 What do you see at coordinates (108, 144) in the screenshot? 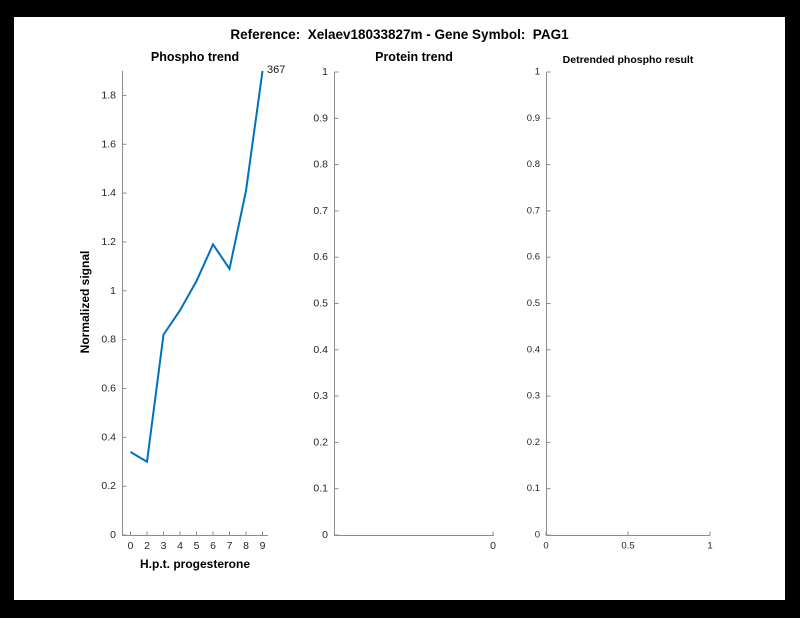
I see `svg-text: 1.6` at bounding box center [108, 144].